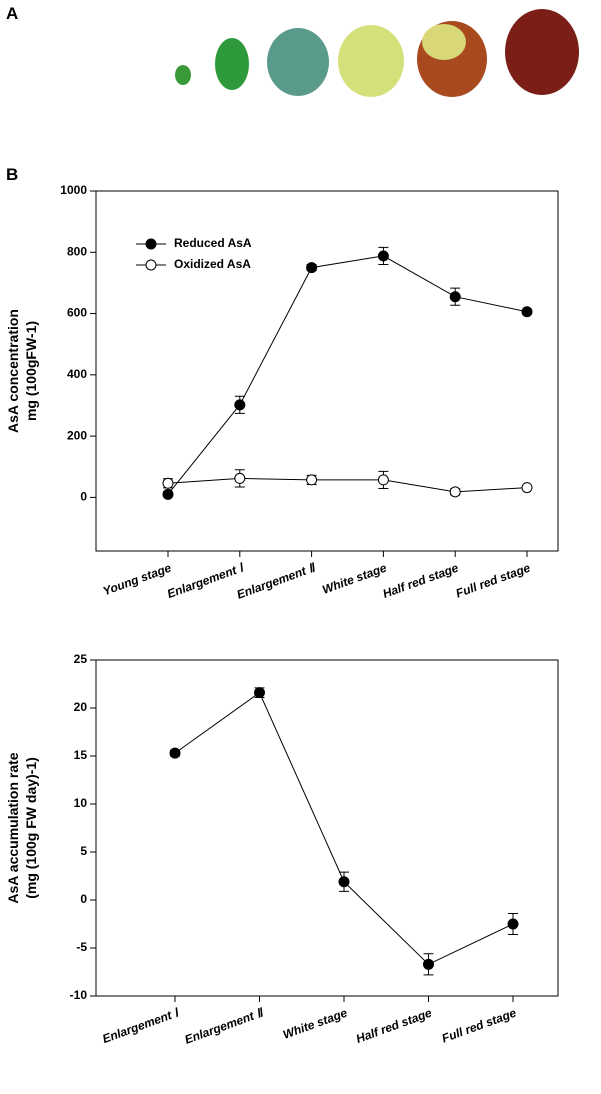  What do you see at coordinates (13, 827) in the screenshot?
I see `y-axis-label: AsA accumulation rate` at bounding box center [13, 827].